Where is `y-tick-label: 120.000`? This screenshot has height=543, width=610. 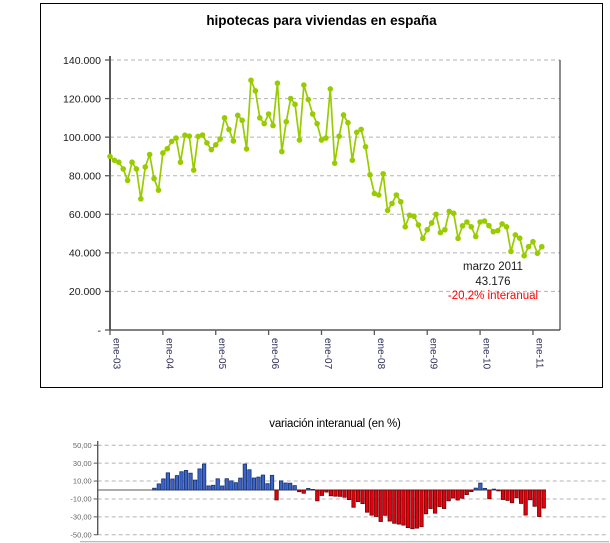
y-tick-label: 120.000 is located at coordinates (82, 99).